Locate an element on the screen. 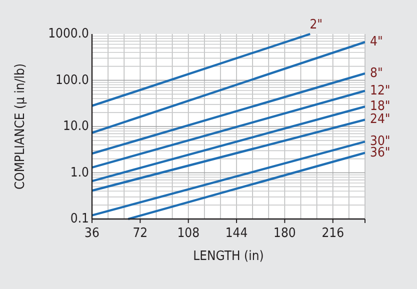 This screenshot has height=289, width=417. x-axis-title: LENGTH (in) is located at coordinates (228, 256).